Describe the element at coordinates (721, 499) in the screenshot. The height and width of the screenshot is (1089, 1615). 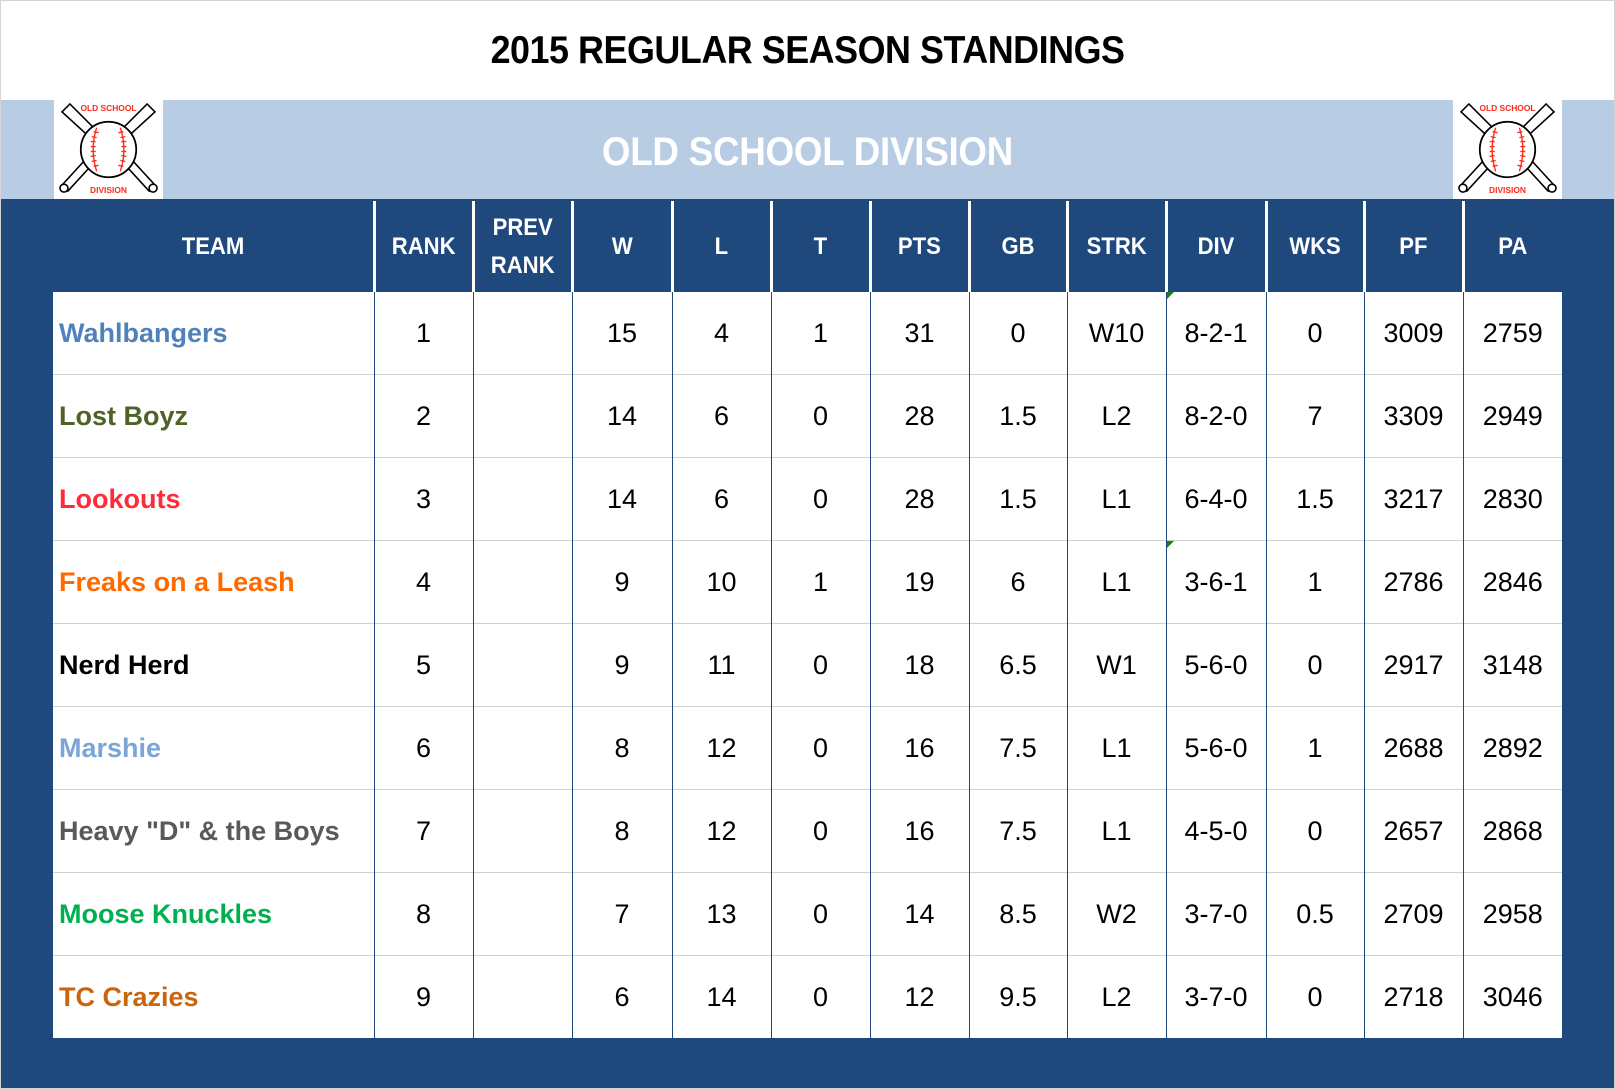
I see `cell-l: 6` at that location.